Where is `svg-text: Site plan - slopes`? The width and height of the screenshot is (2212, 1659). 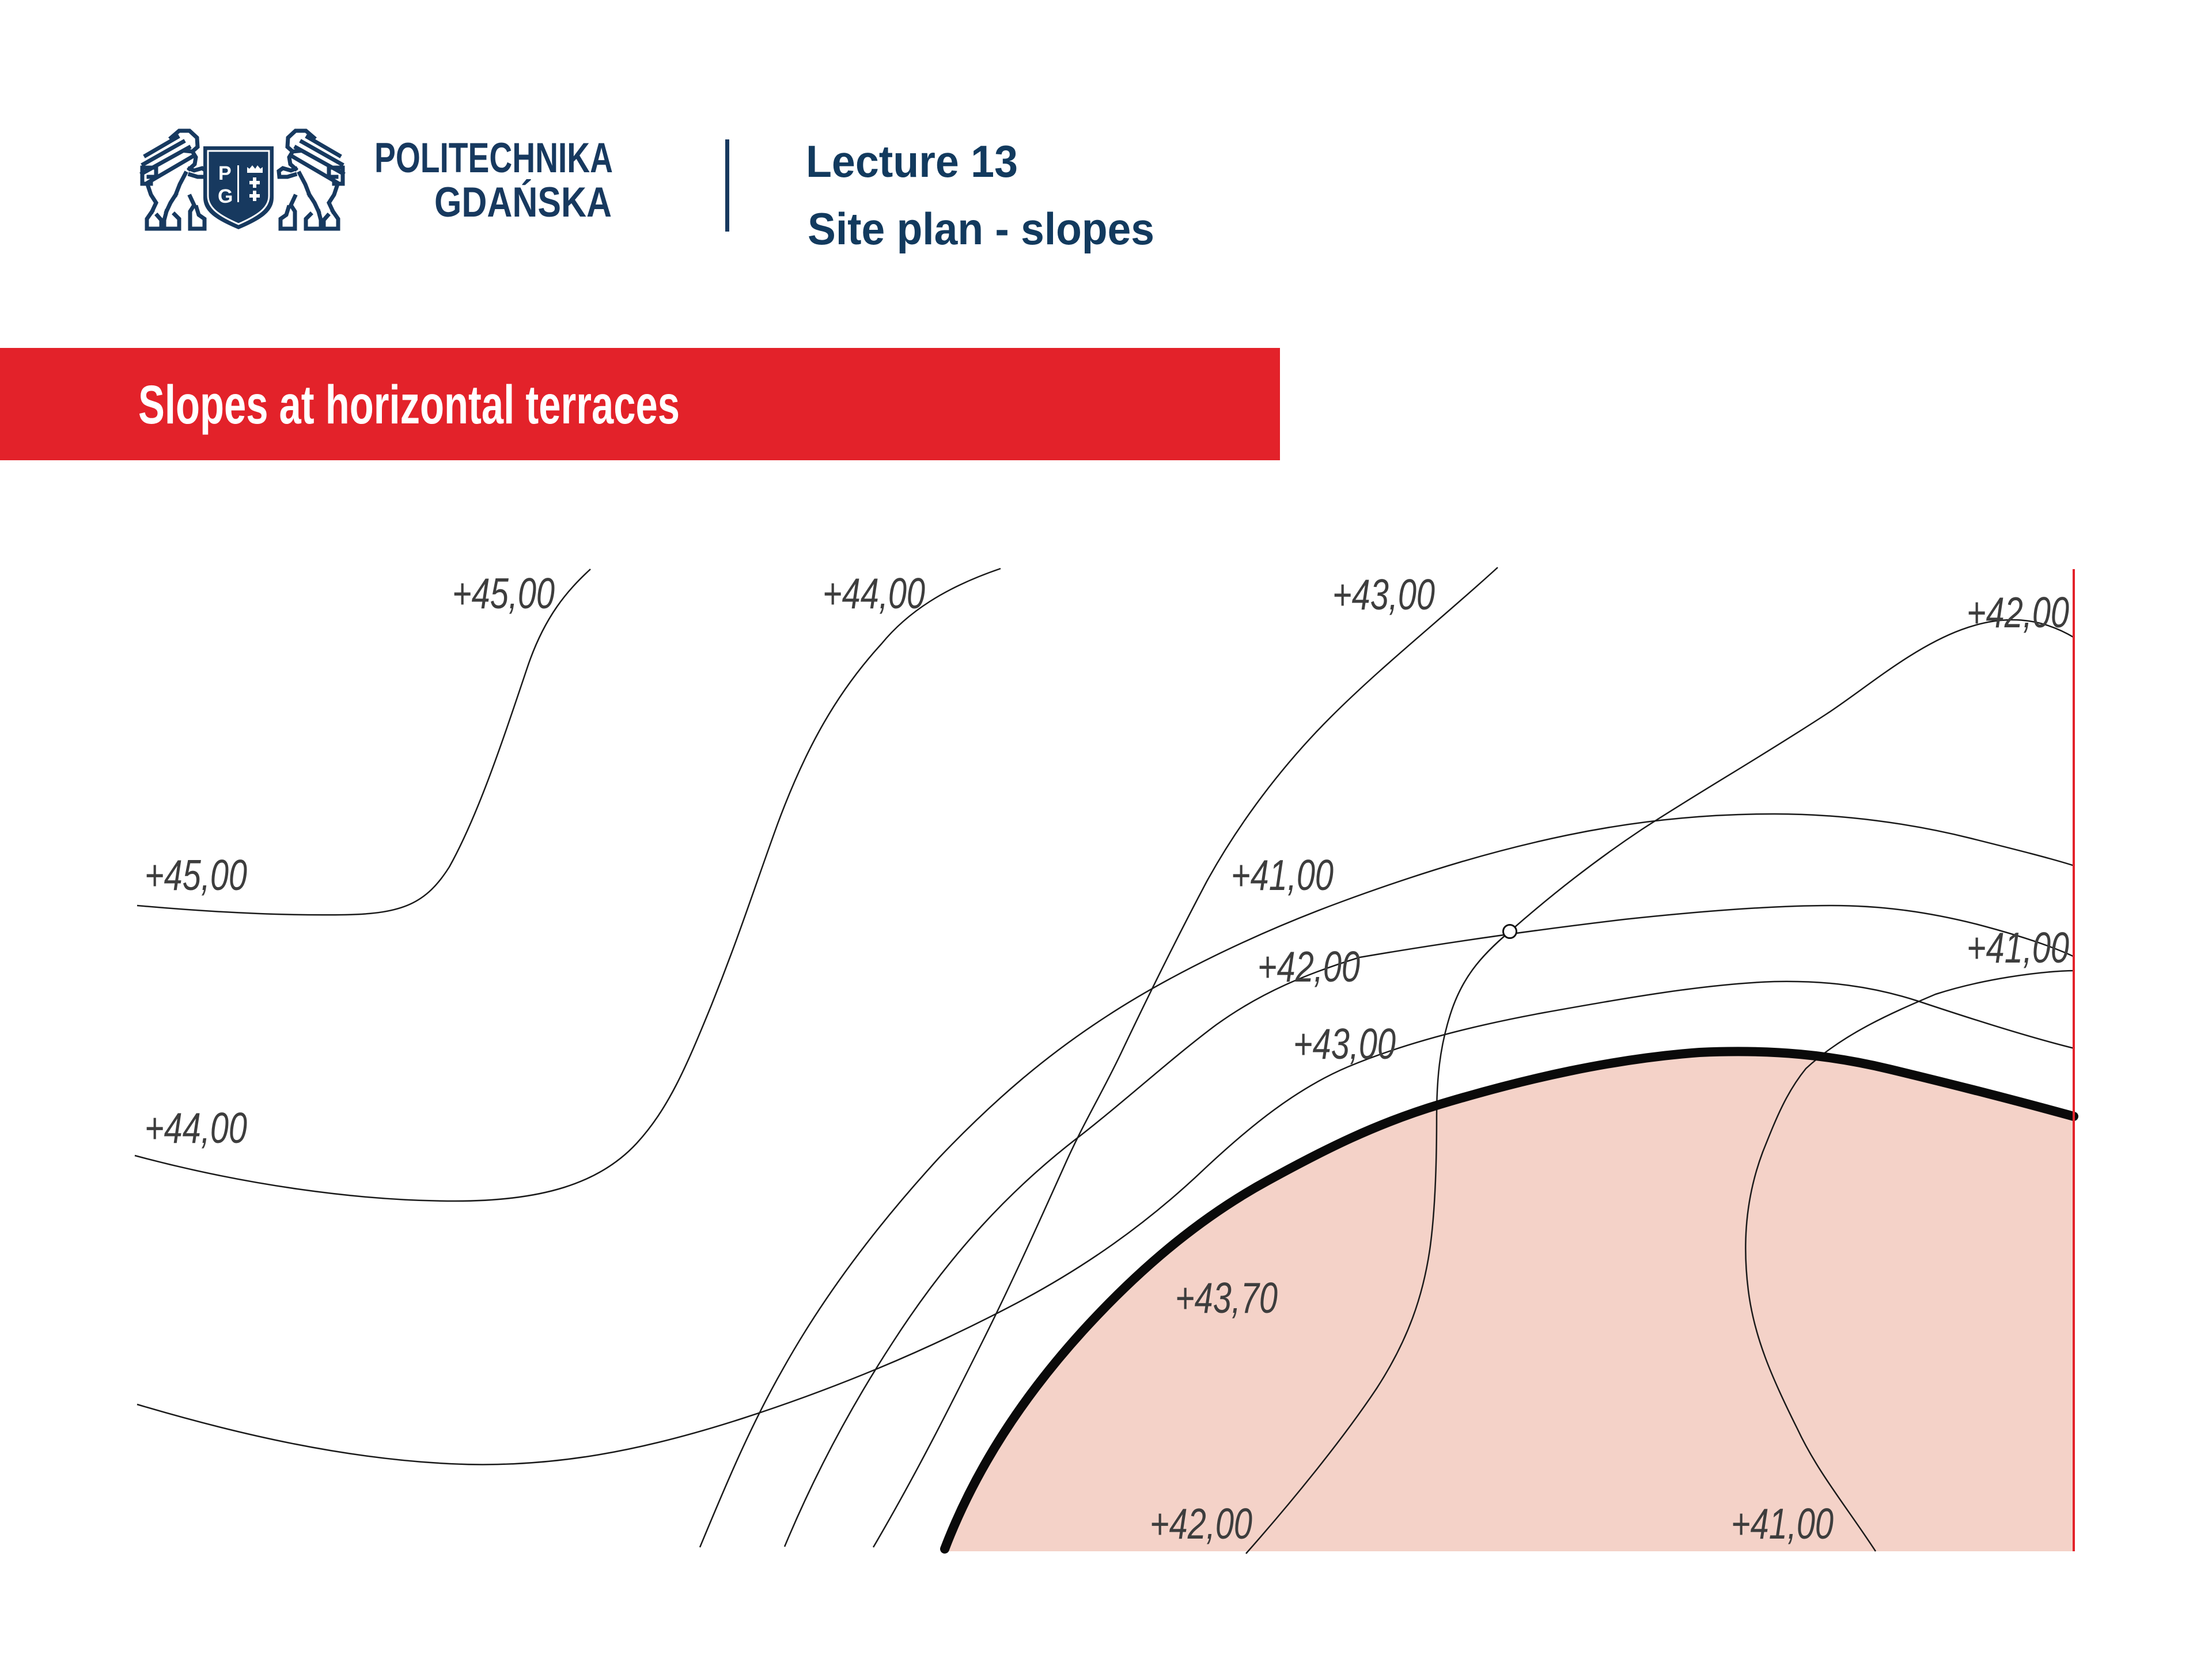
svg-text: Site plan - slopes is located at coordinates (981, 228).